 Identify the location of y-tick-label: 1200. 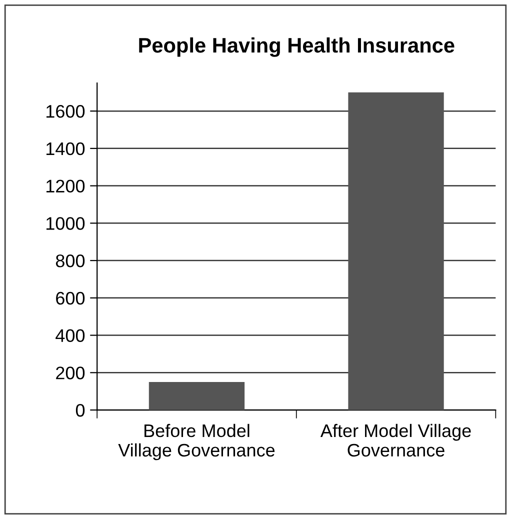
(65, 186).